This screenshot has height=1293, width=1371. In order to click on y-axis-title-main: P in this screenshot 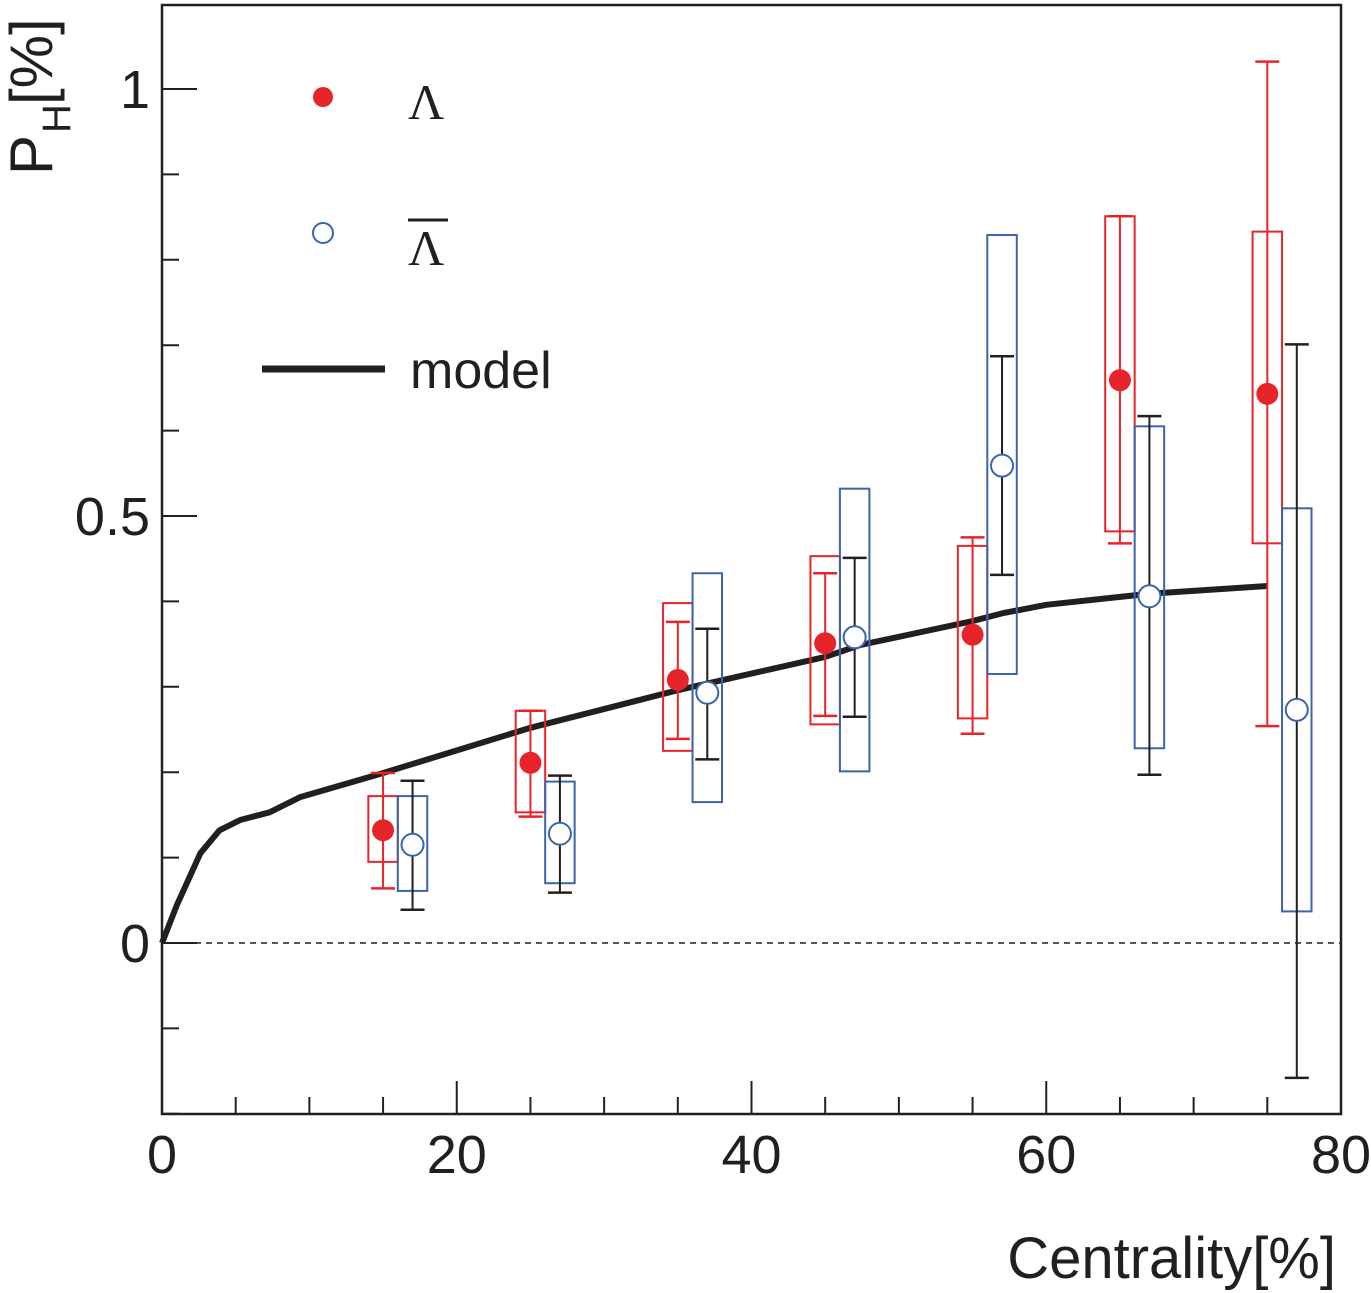, I will do `click(32, 155)`.